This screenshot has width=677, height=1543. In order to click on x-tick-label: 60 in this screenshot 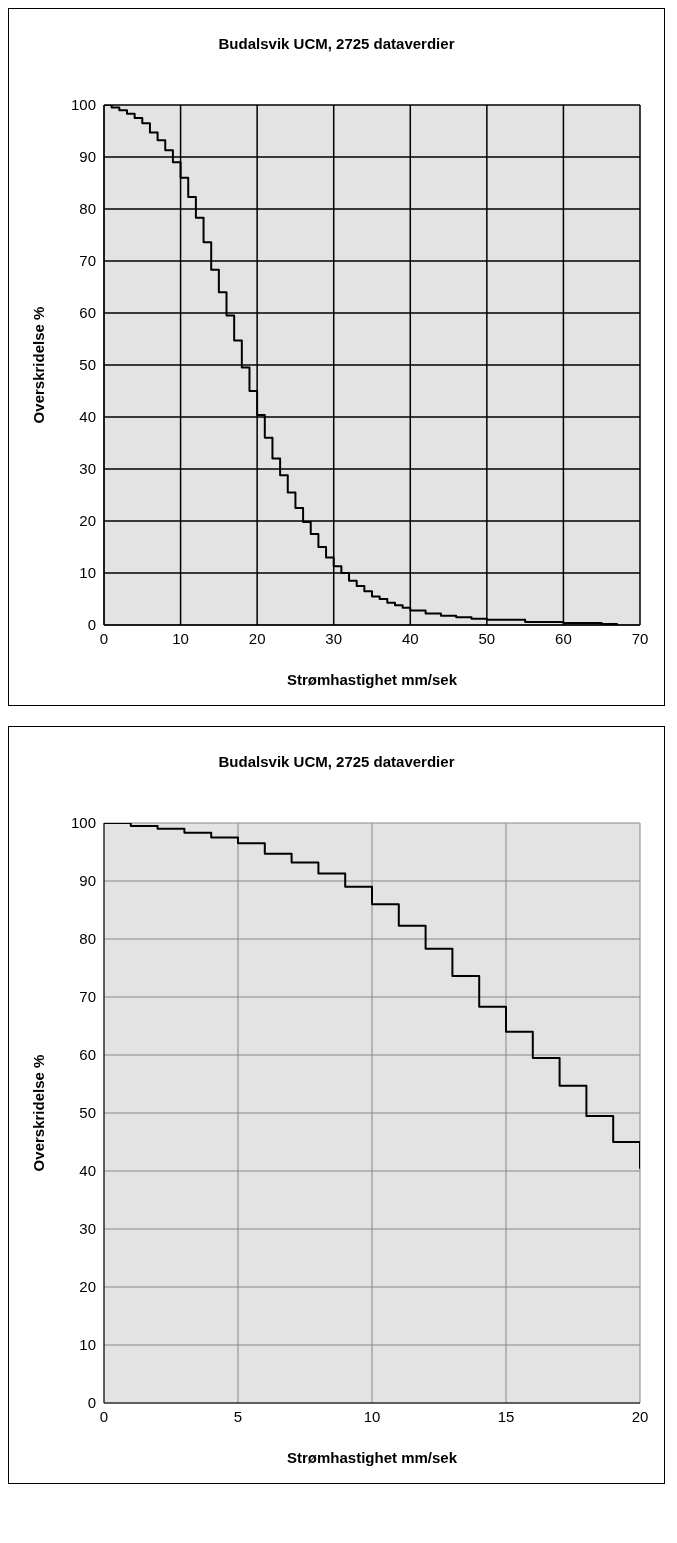, I will do `click(563, 638)`.